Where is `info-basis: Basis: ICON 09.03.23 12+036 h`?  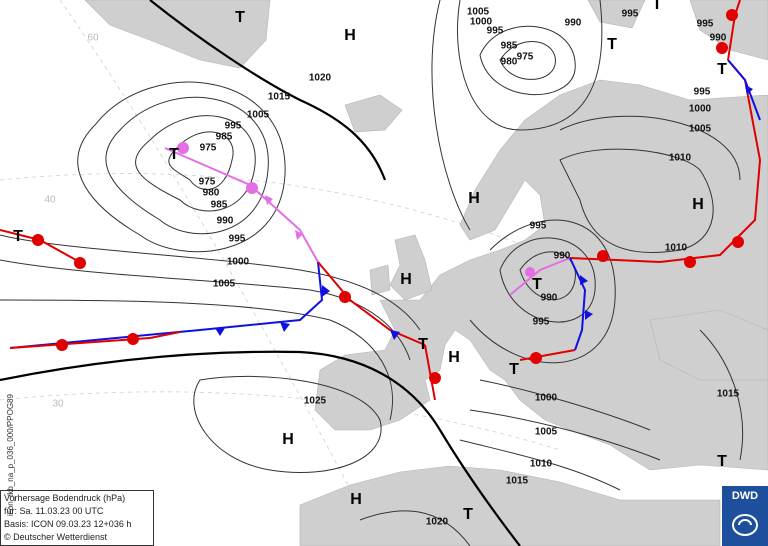 info-basis: Basis: ICON 09.03.23 12+036 h is located at coordinates (67, 524).